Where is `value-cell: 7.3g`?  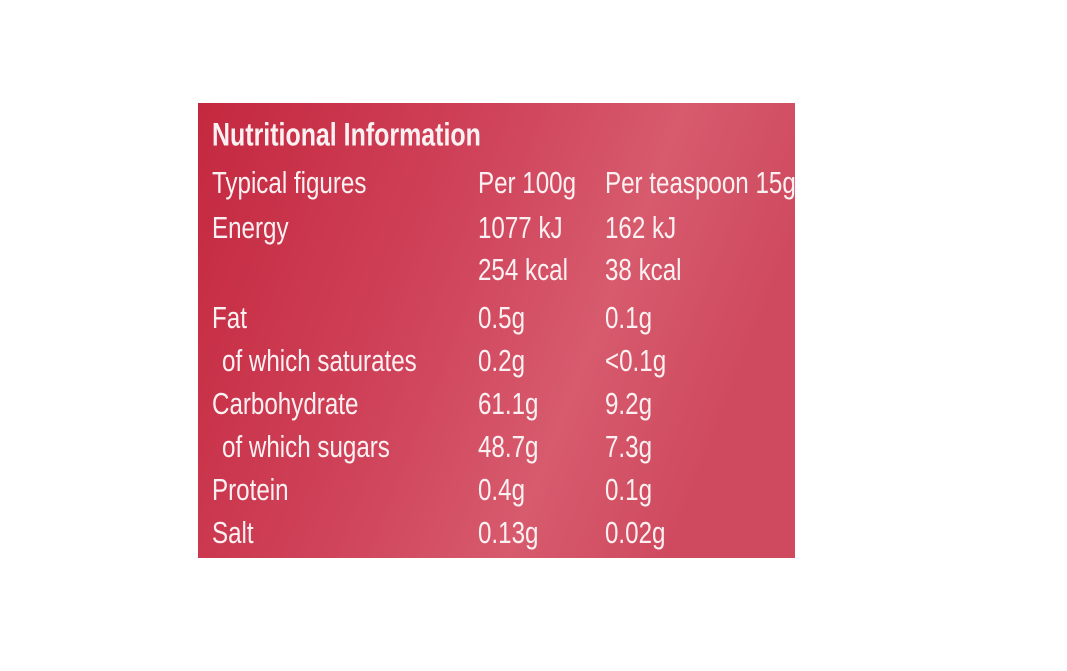
value-cell: 7.3g is located at coordinates (628, 446).